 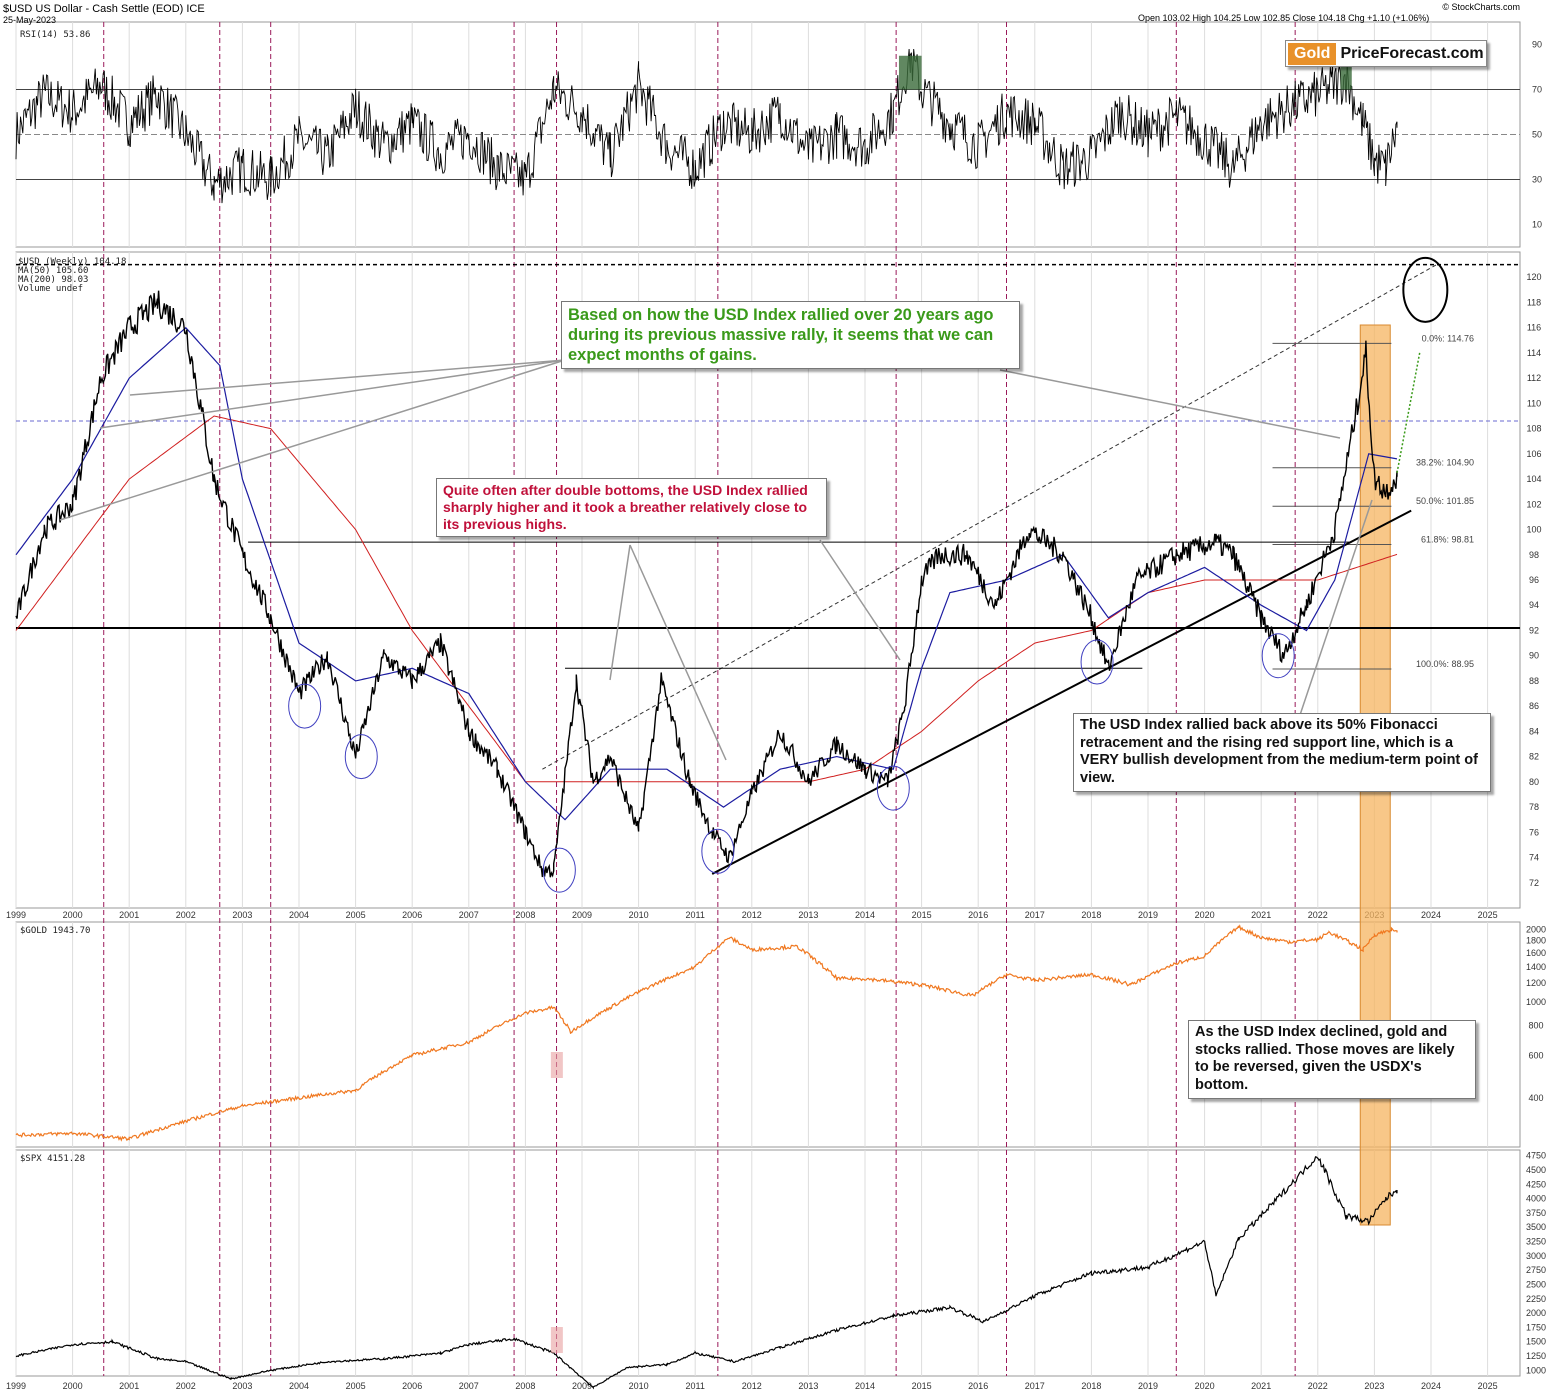 What do you see at coordinates (706, 126) in the screenshot?
I see `rsi-line` at bounding box center [706, 126].